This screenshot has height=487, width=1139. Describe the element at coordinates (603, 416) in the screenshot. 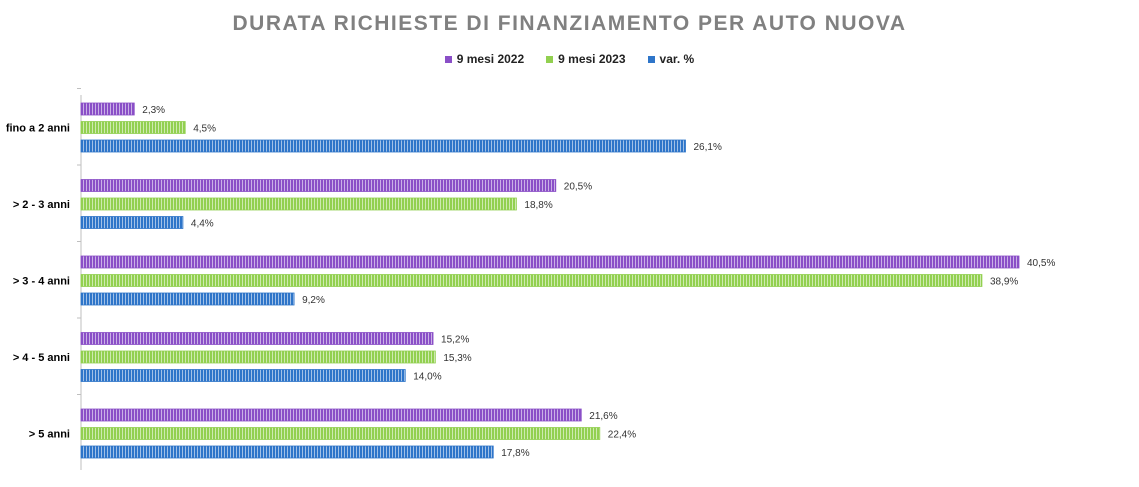

I see `data-label: 21,6%` at that location.